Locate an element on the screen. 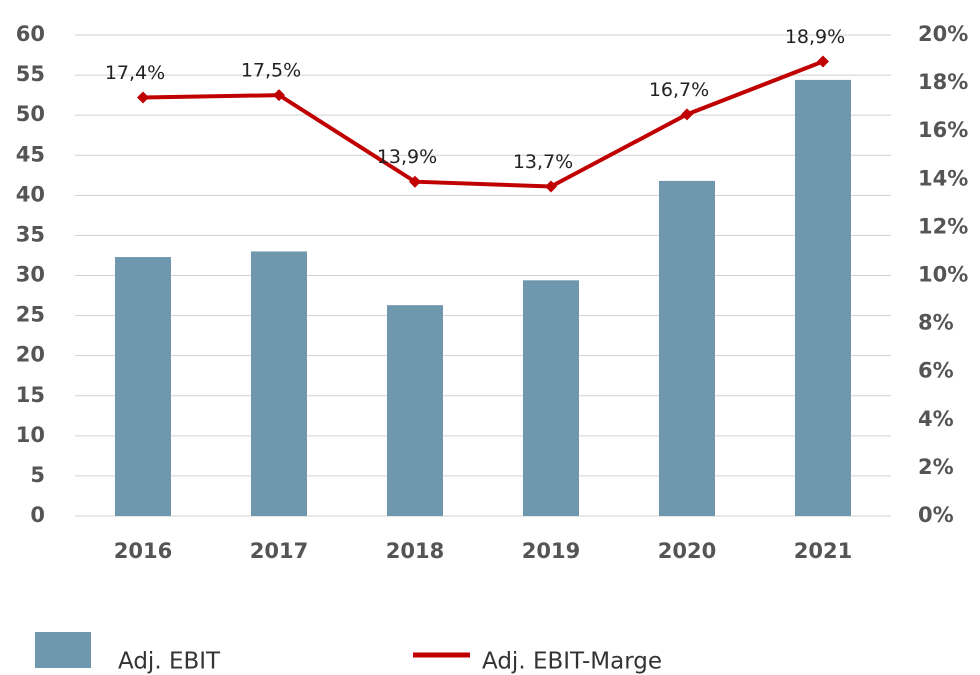 The image size is (980, 675). legend-swatch is located at coordinates (63, 650).